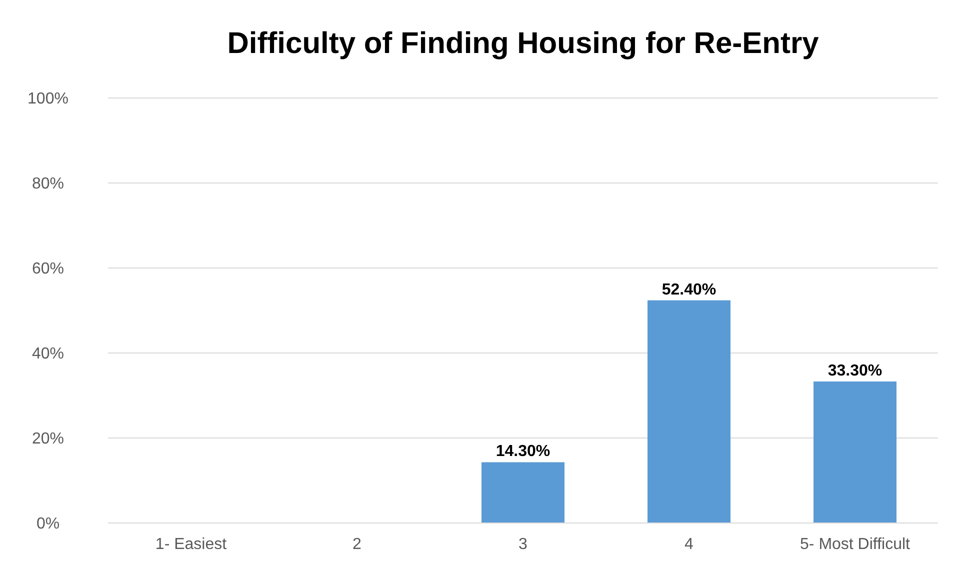  What do you see at coordinates (357, 544) in the screenshot?
I see `x-tick-label: 2` at bounding box center [357, 544].